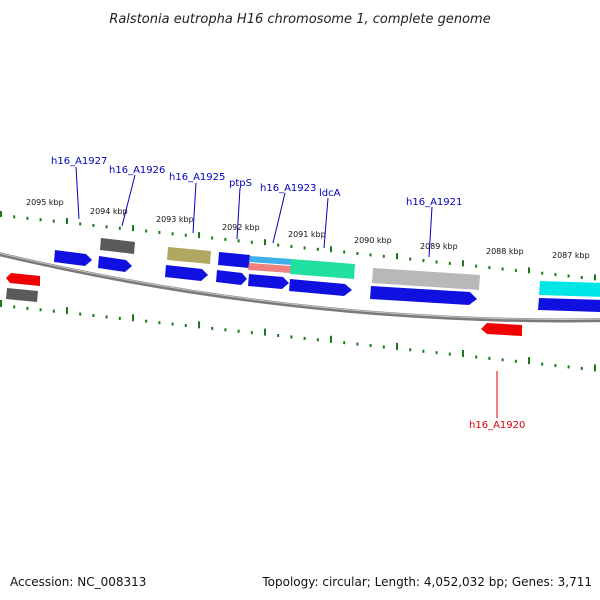  What do you see at coordinates (254, 212) in the screenshot?
I see `gene-leader-lines` at bounding box center [254, 212].